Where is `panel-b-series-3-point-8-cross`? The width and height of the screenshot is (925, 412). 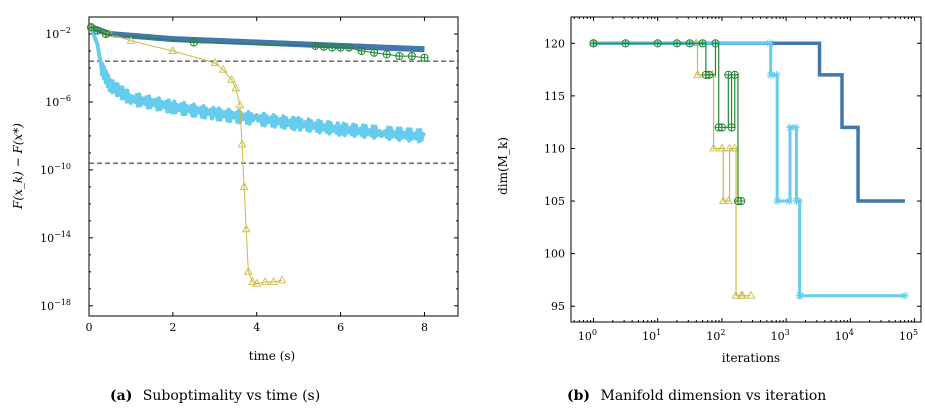
panel-b-series-3-point-8-cross is located at coordinates (715, 43).